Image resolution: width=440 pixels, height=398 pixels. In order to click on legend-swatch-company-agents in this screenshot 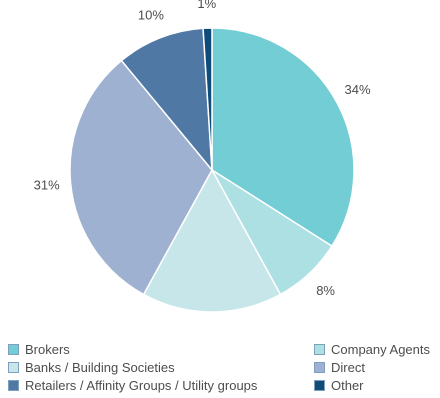, I will do `click(319, 349)`.